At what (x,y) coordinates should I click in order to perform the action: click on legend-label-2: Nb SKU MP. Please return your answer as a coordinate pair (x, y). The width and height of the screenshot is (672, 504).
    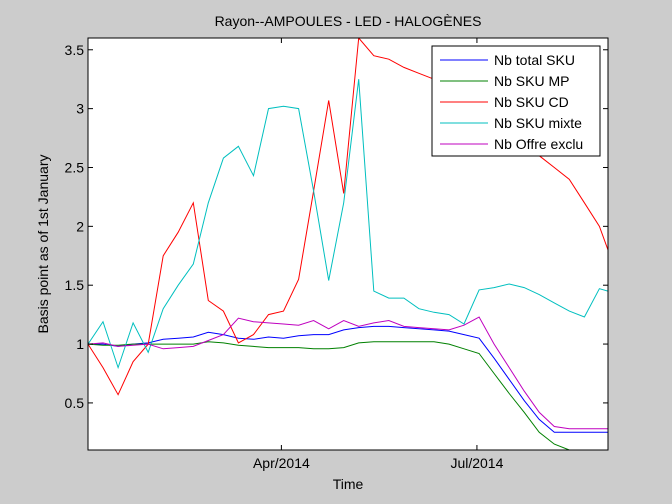
    Looking at the image, I should click on (531, 81).